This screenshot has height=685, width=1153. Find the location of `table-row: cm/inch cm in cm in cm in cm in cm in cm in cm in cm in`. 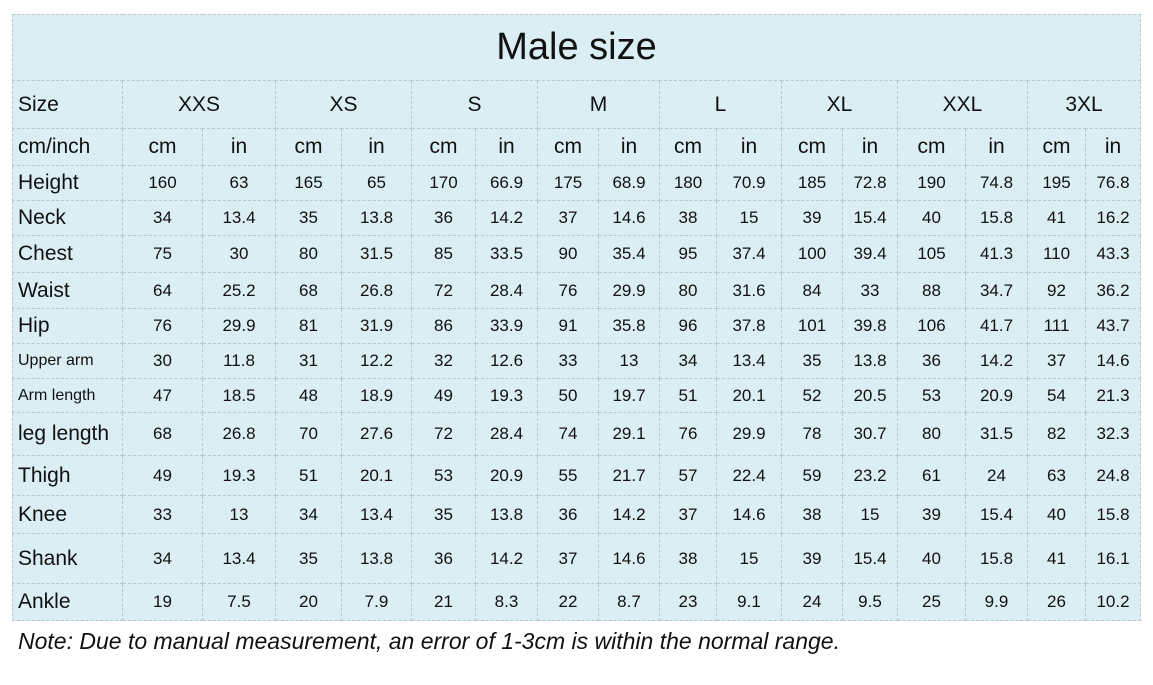

table-row: cm/inch cm in cm in cm in cm in cm in cm in cm in cm in is located at coordinates (576, 147).